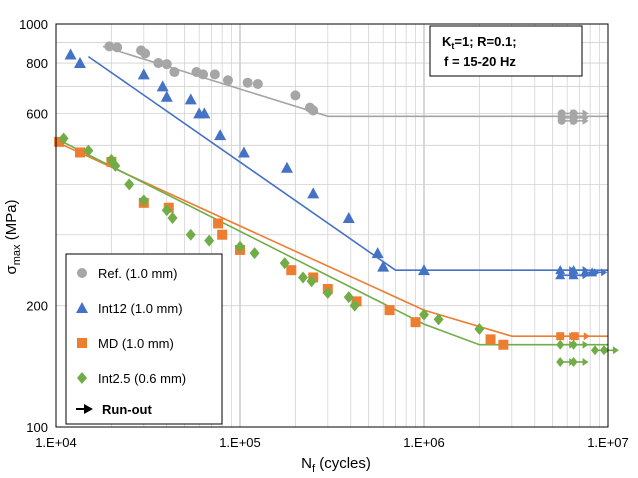 This screenshot has height=478, width=638. I want to click on conditions-line-2: f = 15-20 Hz, so click(480, 61).